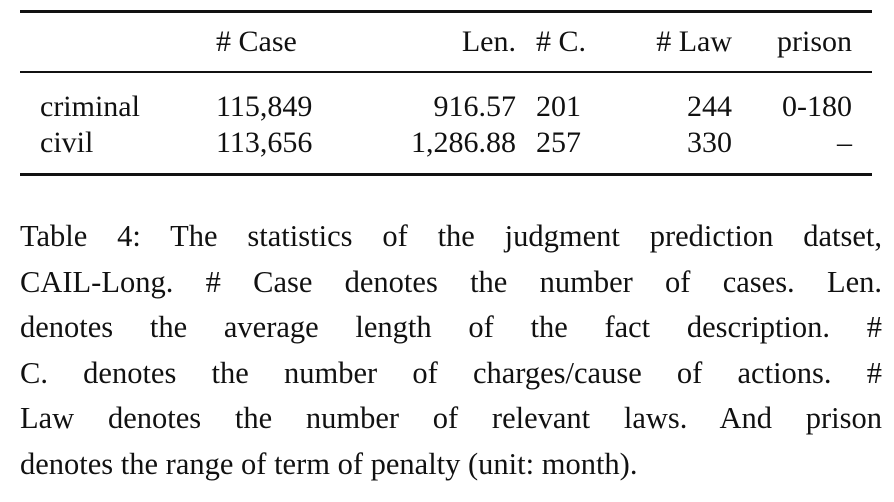 Image resolution: width=894 pixels, height=502 pixels. I want to click on cell-laws: 244, so click(709, 106).